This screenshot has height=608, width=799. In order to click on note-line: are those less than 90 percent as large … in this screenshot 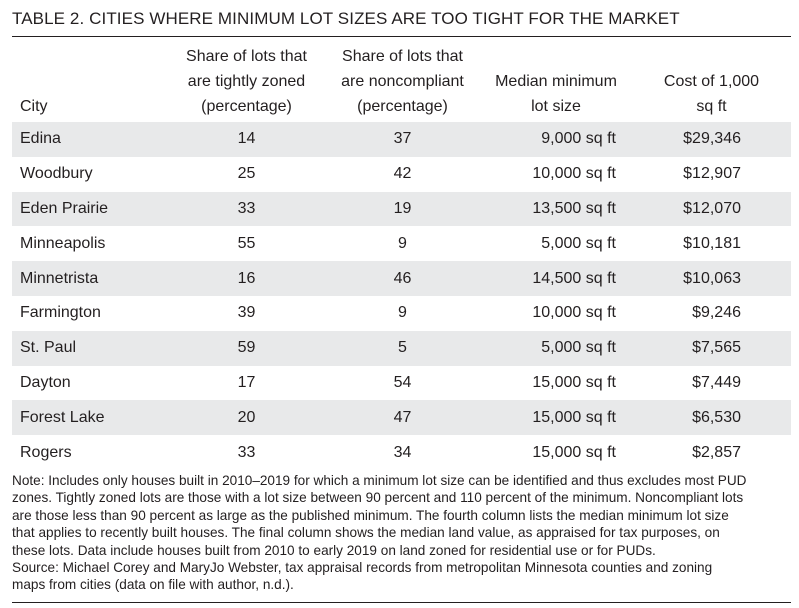, I will do `click(370, 515)`.